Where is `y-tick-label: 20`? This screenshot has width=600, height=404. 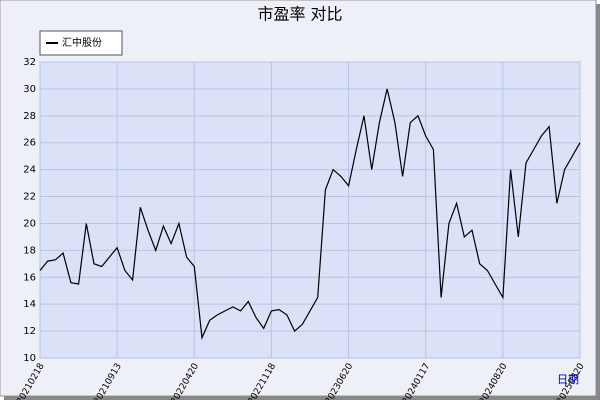
y-tick-label: 20 is located at coordinates (29, 223).